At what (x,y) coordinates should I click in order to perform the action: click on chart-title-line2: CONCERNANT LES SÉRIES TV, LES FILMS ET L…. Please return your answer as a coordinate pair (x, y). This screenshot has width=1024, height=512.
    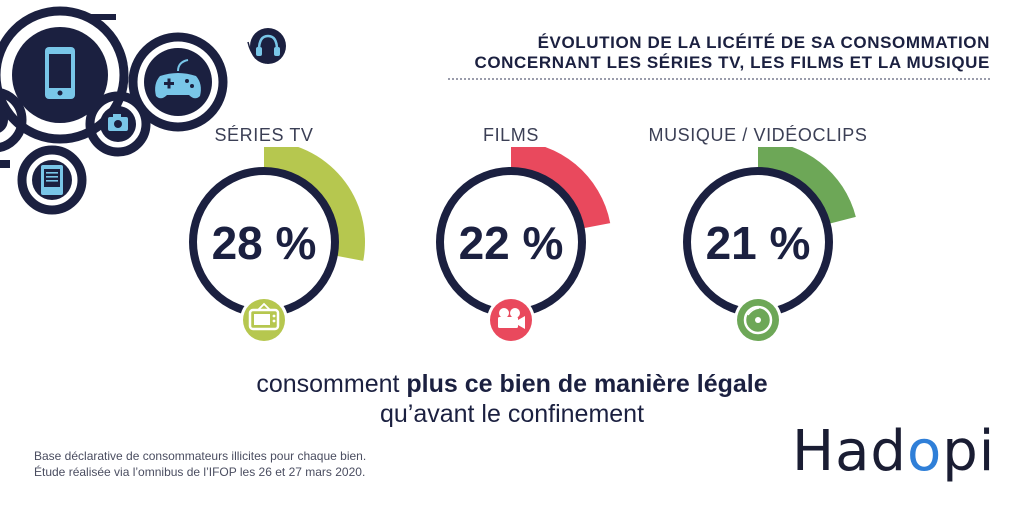
    Looking at the image, I should click on (732, 62).